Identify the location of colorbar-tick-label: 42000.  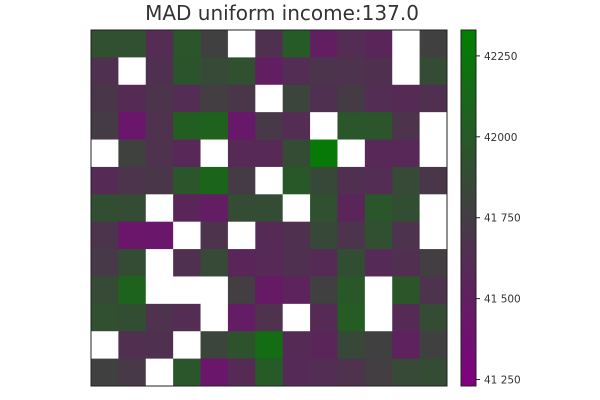
(500, 138).